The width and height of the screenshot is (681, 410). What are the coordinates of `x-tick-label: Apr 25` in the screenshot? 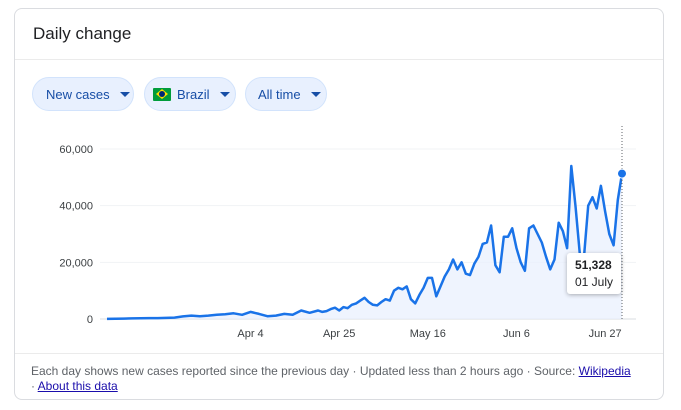 It's located at (339, 334).